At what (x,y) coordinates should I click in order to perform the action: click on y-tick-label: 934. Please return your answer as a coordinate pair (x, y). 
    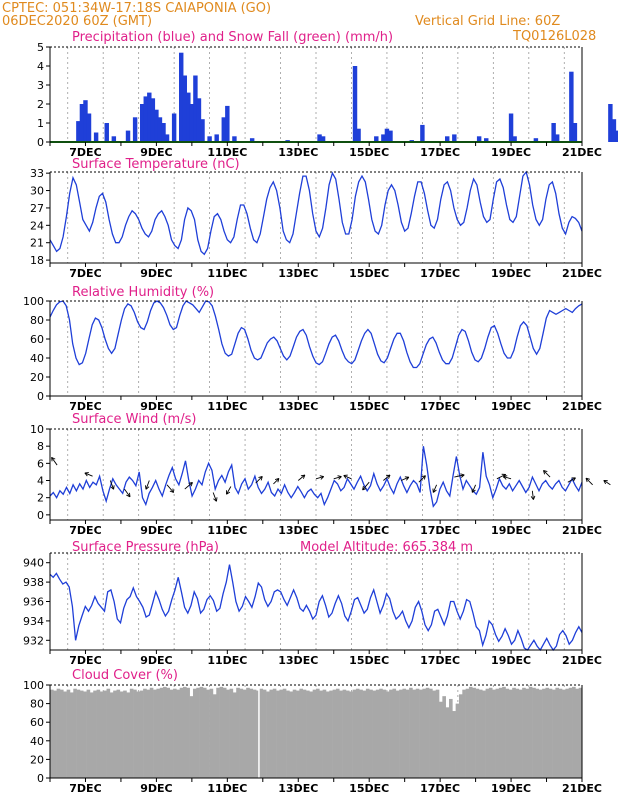
    Looking at the image, I should click on (33, 621).